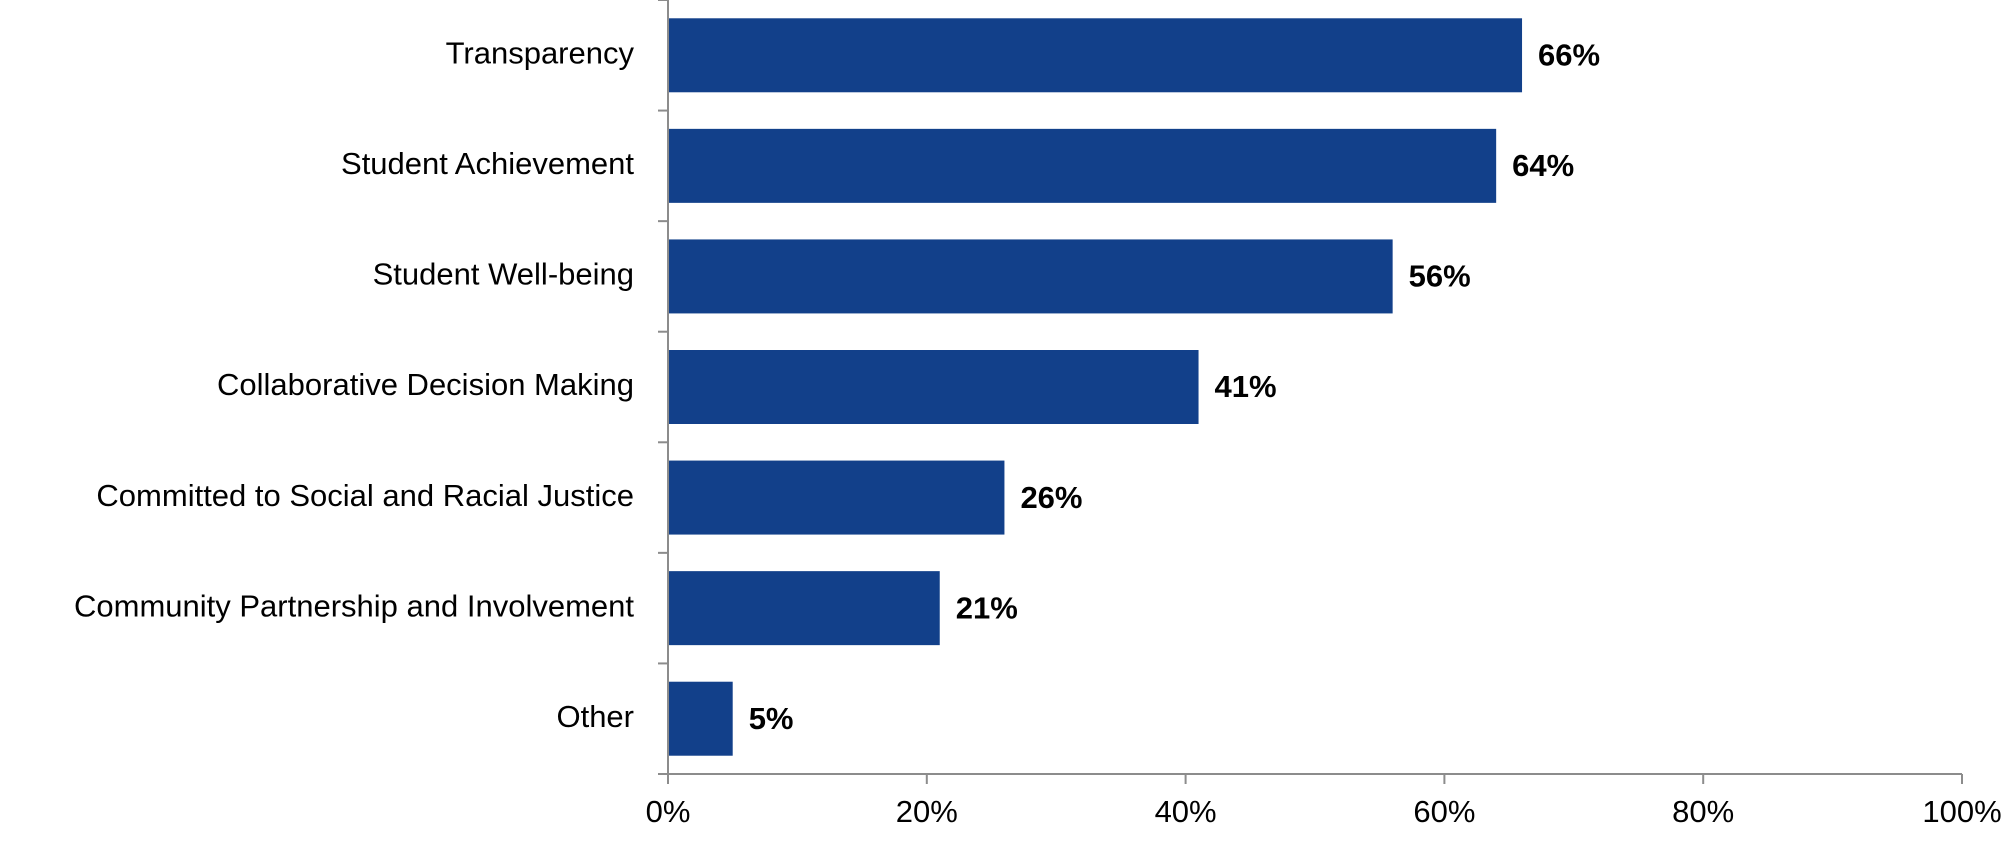 The height and width of the screenshot is (847, 2008). What do you see at coordinates (1703, 811) in the screenshot?
I see `x-tick-label: 80%` at bounding box center [1703, 811].